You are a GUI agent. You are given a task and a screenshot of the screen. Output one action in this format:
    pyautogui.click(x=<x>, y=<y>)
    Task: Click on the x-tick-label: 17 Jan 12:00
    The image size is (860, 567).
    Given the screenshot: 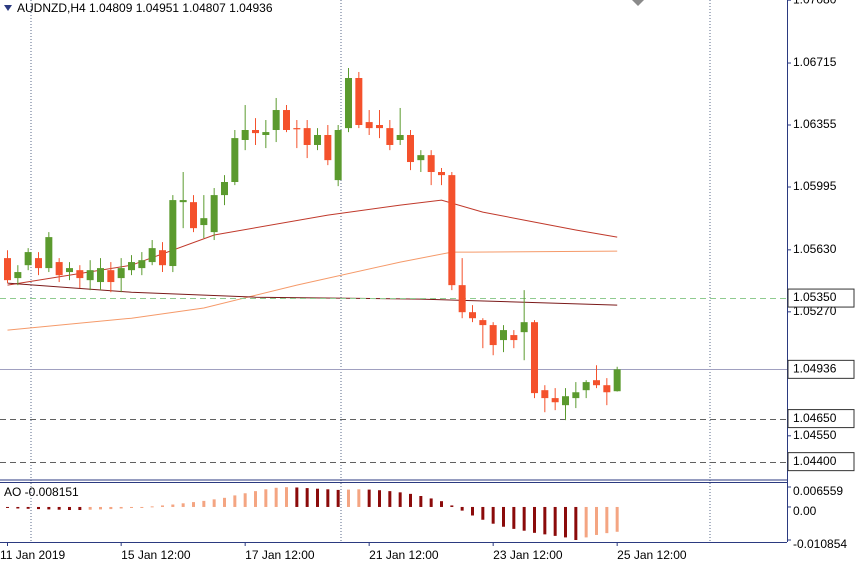 What is the action you would take?
    pyautogui.click(x=280, y=555)
    